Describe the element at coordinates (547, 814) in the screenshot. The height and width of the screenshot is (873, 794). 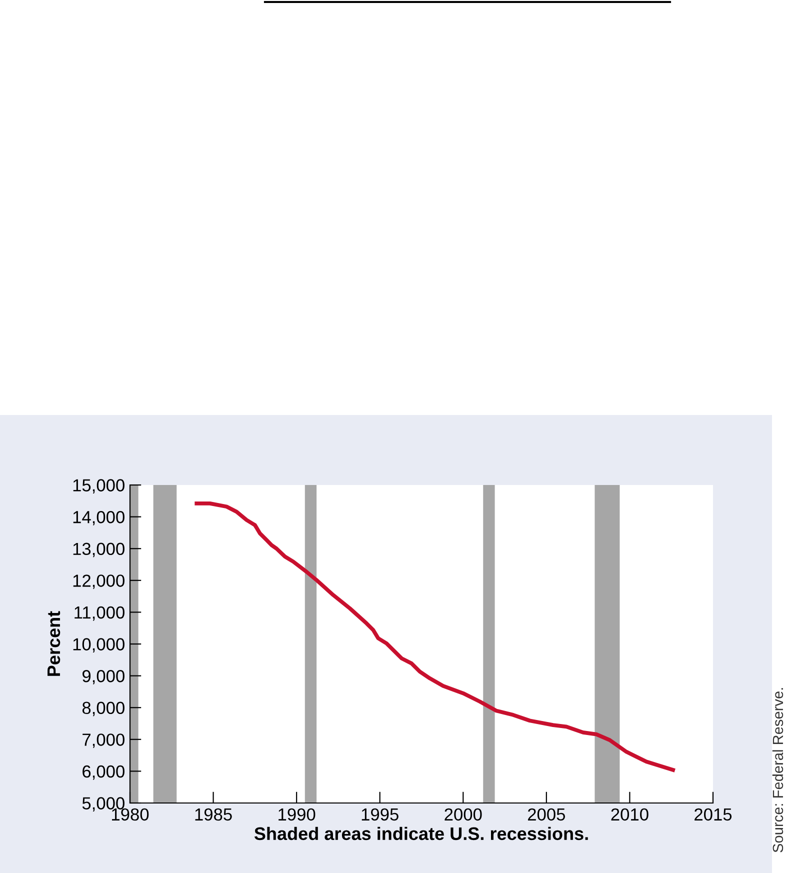
I see `x-tick-label: 2005` at that location.